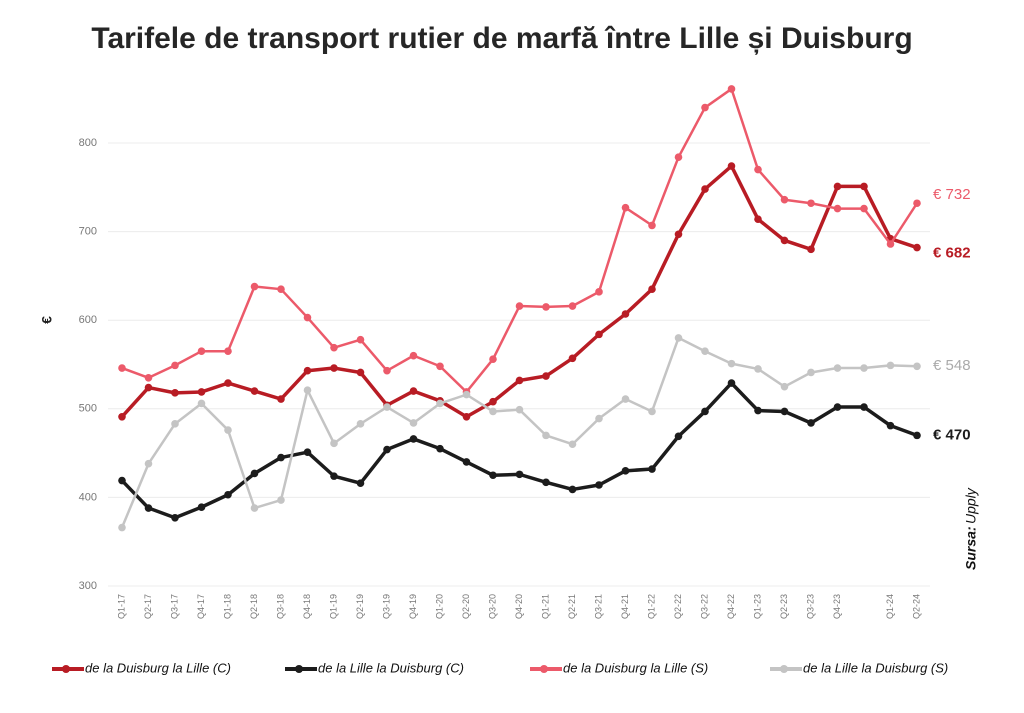 The image size is (1024, 713). What do you see at coordinates (466, 606) in the screenshot?
I see `x-tick-label: Q2-20` at bounding box center [466, 606].